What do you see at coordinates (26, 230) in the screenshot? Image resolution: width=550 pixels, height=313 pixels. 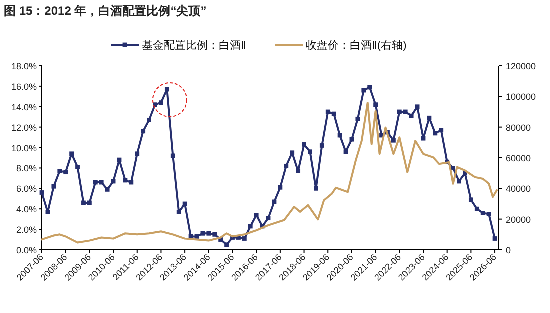 I see `y-tick-label: 2.0%` at bounding box center [26, 230].